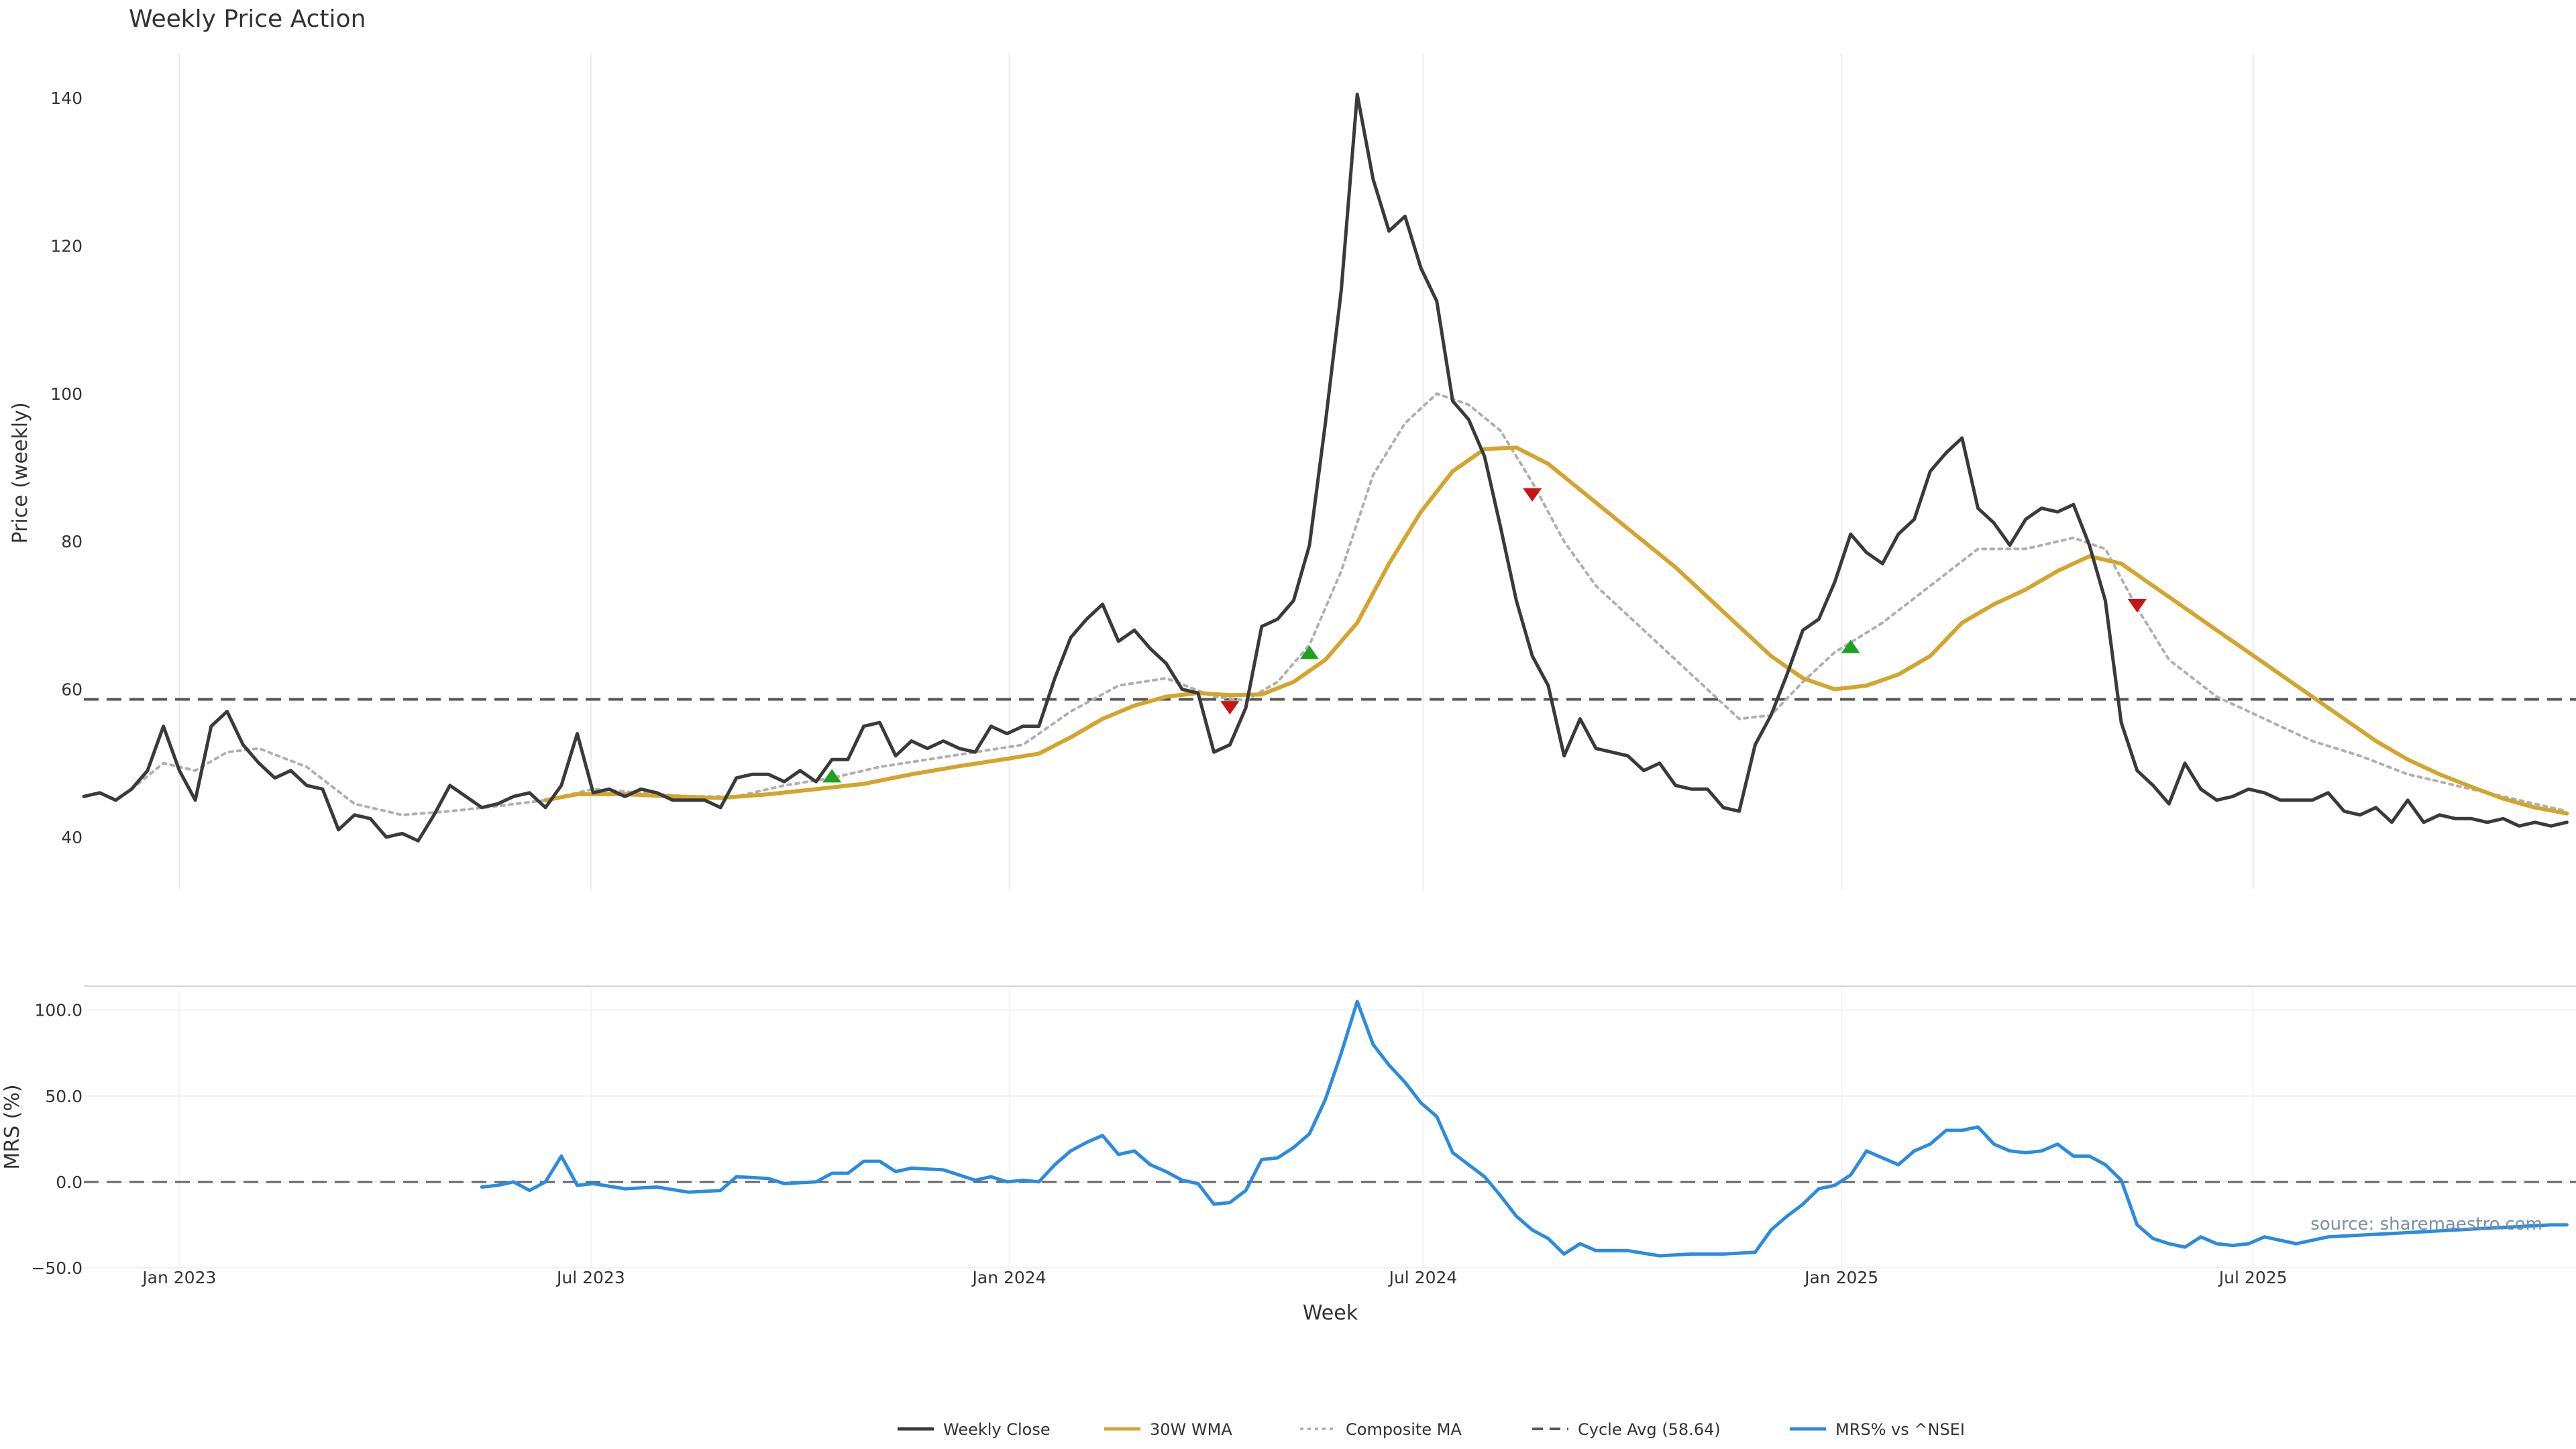  Describe the element at coordinates (57, 1268) in the screenshot. I see `mrs-y-tick-label: −50.0` at that location.